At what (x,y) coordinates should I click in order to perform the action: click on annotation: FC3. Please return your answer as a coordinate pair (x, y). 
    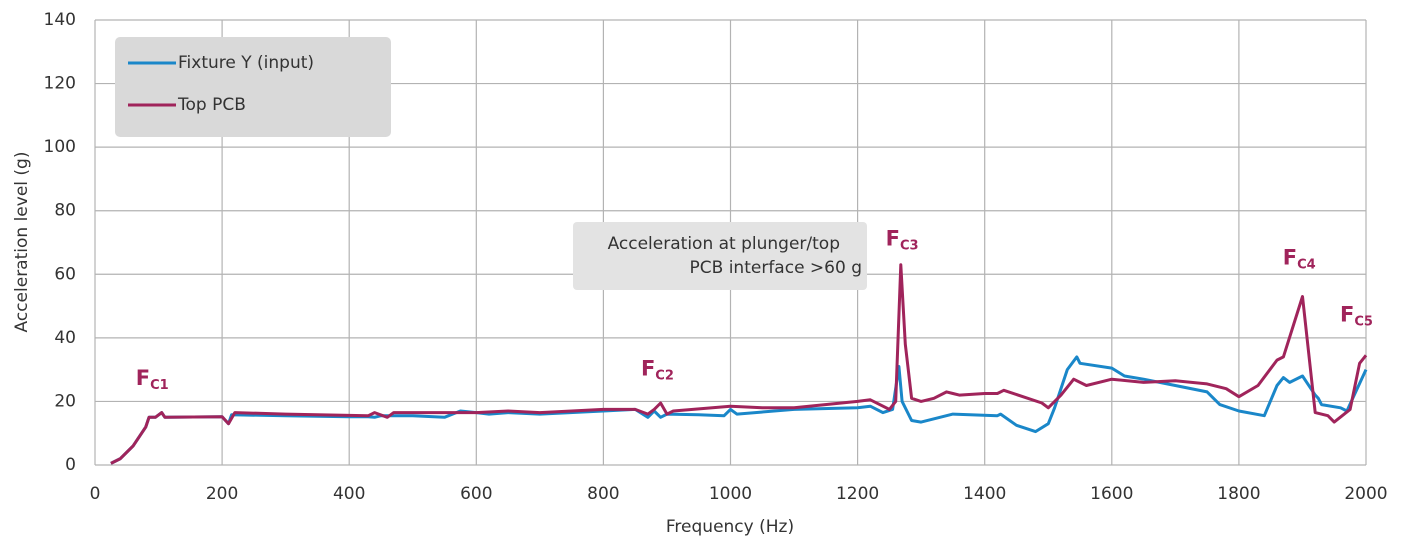
    Looking at the image, I should click on (902, 239).